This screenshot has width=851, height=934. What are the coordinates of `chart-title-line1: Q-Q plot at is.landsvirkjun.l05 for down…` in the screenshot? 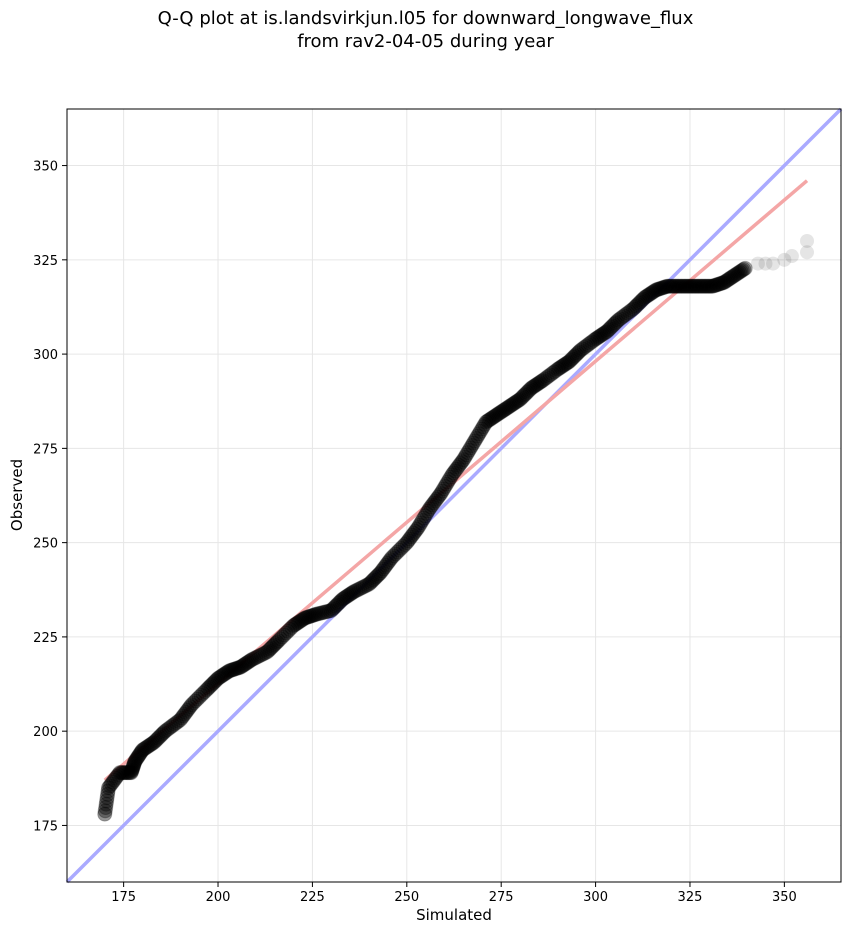 It's located at (425, 18).